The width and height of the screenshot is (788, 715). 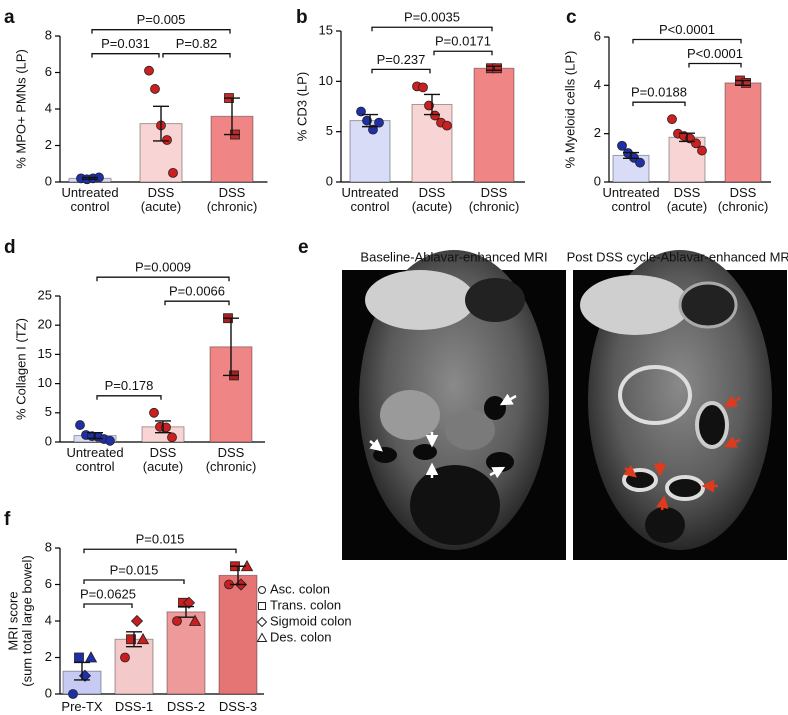 I want to click on panel-label: e, so click(x=303, y=247).